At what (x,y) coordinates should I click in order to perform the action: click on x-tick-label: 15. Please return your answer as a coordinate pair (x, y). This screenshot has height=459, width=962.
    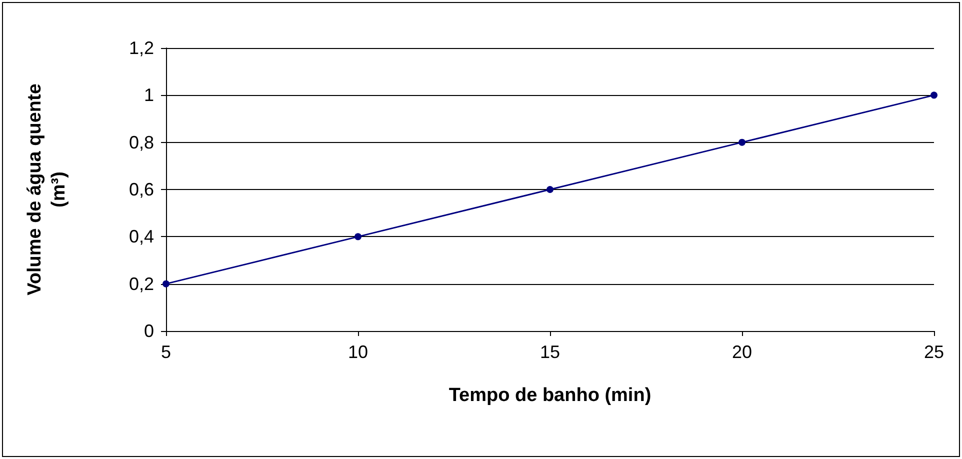
    Looking at the image, I should click on (550, 352).